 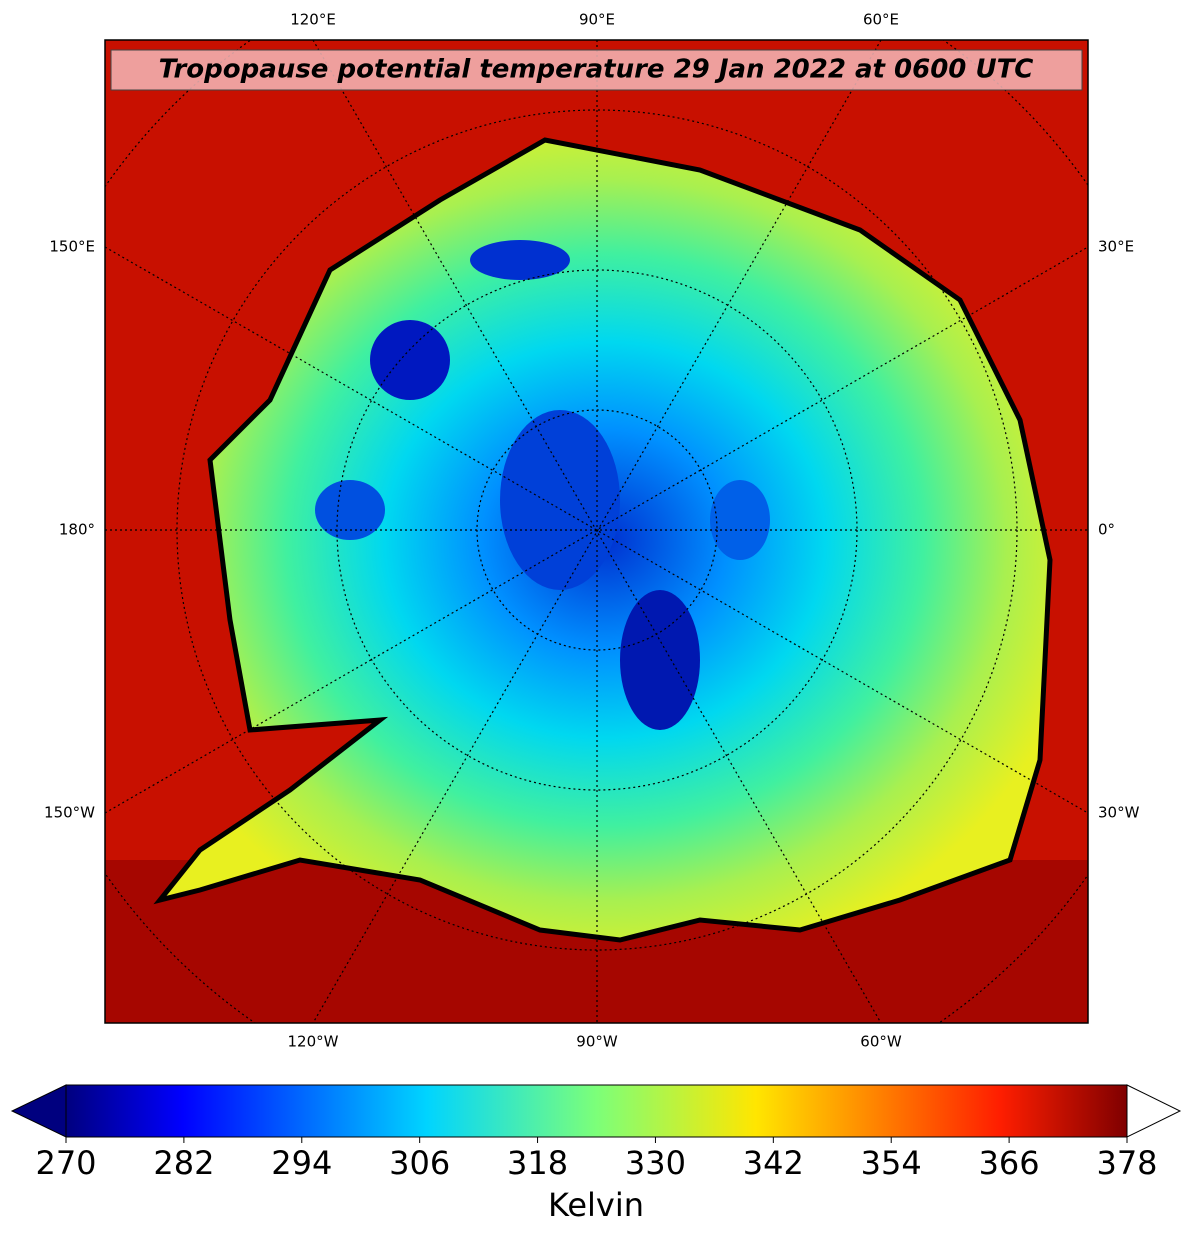 I want to click on lat-label: 0°, so click(x=1106, y=530).